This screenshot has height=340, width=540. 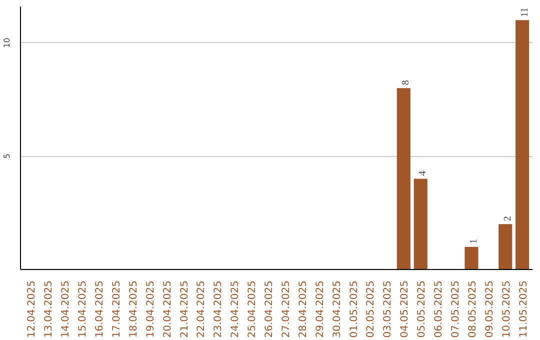 What do you see at coordinates (303, 309) in the screenshot?
I see `x-tick-label: 28.04.2025` at bounding box center [303, 309].